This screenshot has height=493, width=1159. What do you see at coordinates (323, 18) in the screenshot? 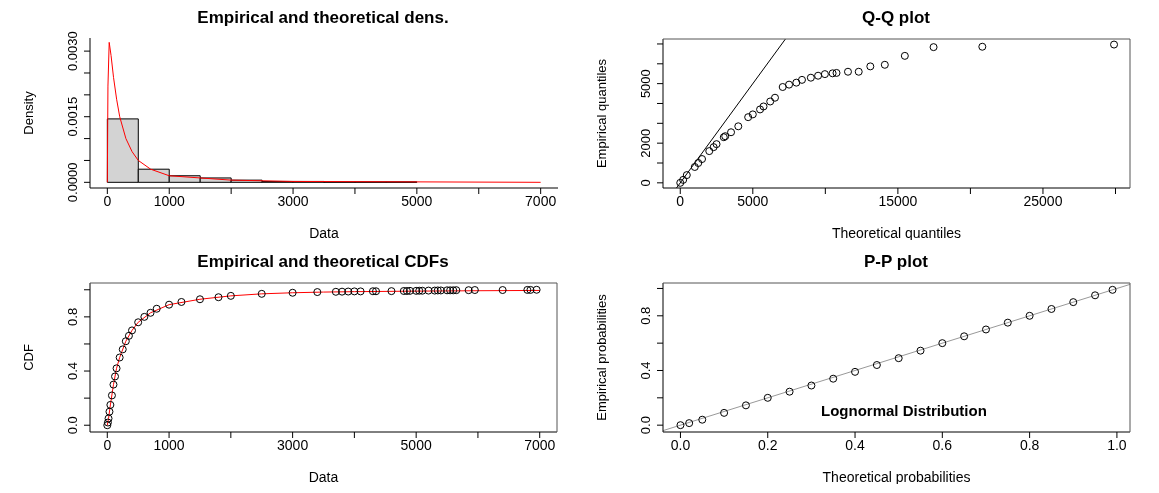
I see `chart-title: Empirical and theoretical dens.` at bounding box center [323, 18].